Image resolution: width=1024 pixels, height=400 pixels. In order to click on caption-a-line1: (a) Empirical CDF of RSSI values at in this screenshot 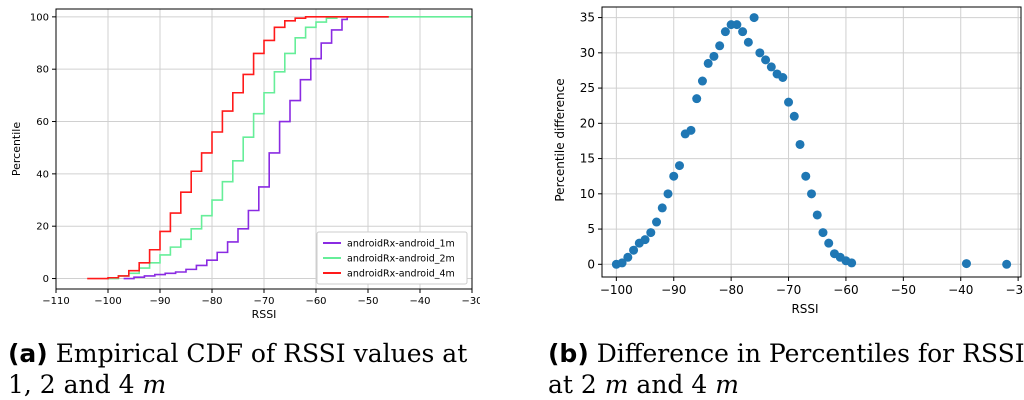, I will do `click(237, 353)`.